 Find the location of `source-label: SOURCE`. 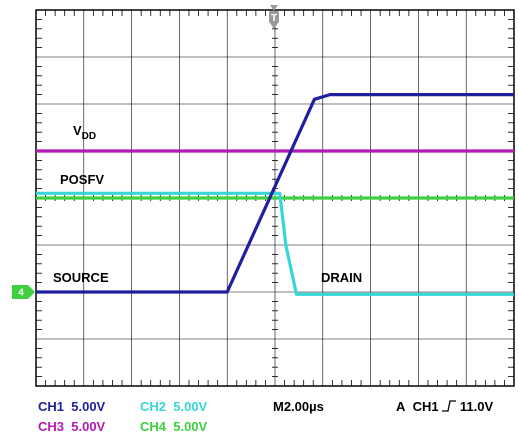

source-label: SOURCE is located at coordinates (81, 277).